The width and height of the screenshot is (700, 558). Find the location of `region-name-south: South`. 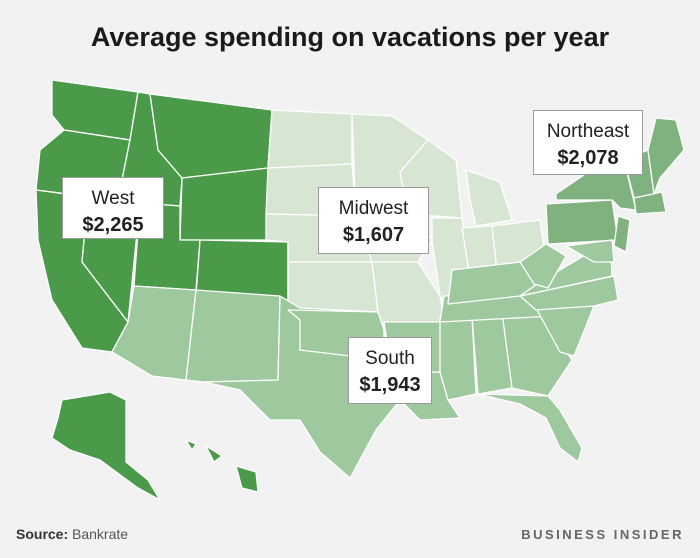

region-name-south: South is located at coordinates (390, 358).